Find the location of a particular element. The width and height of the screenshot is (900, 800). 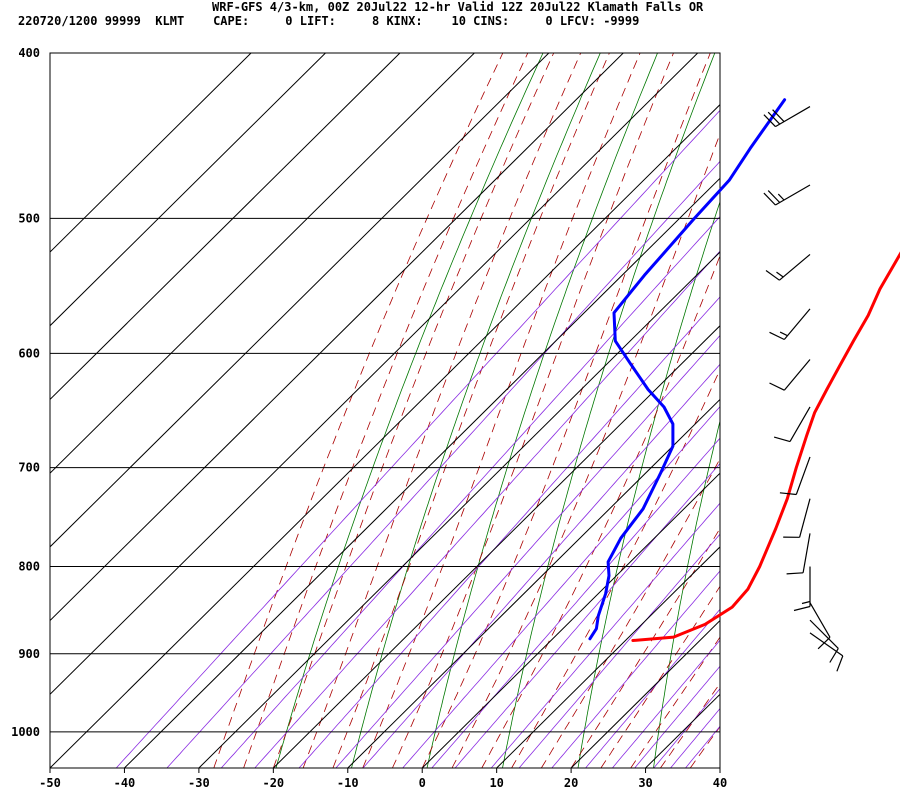

pressure-tick-label: 1000 is located at coordinates (25, 732).